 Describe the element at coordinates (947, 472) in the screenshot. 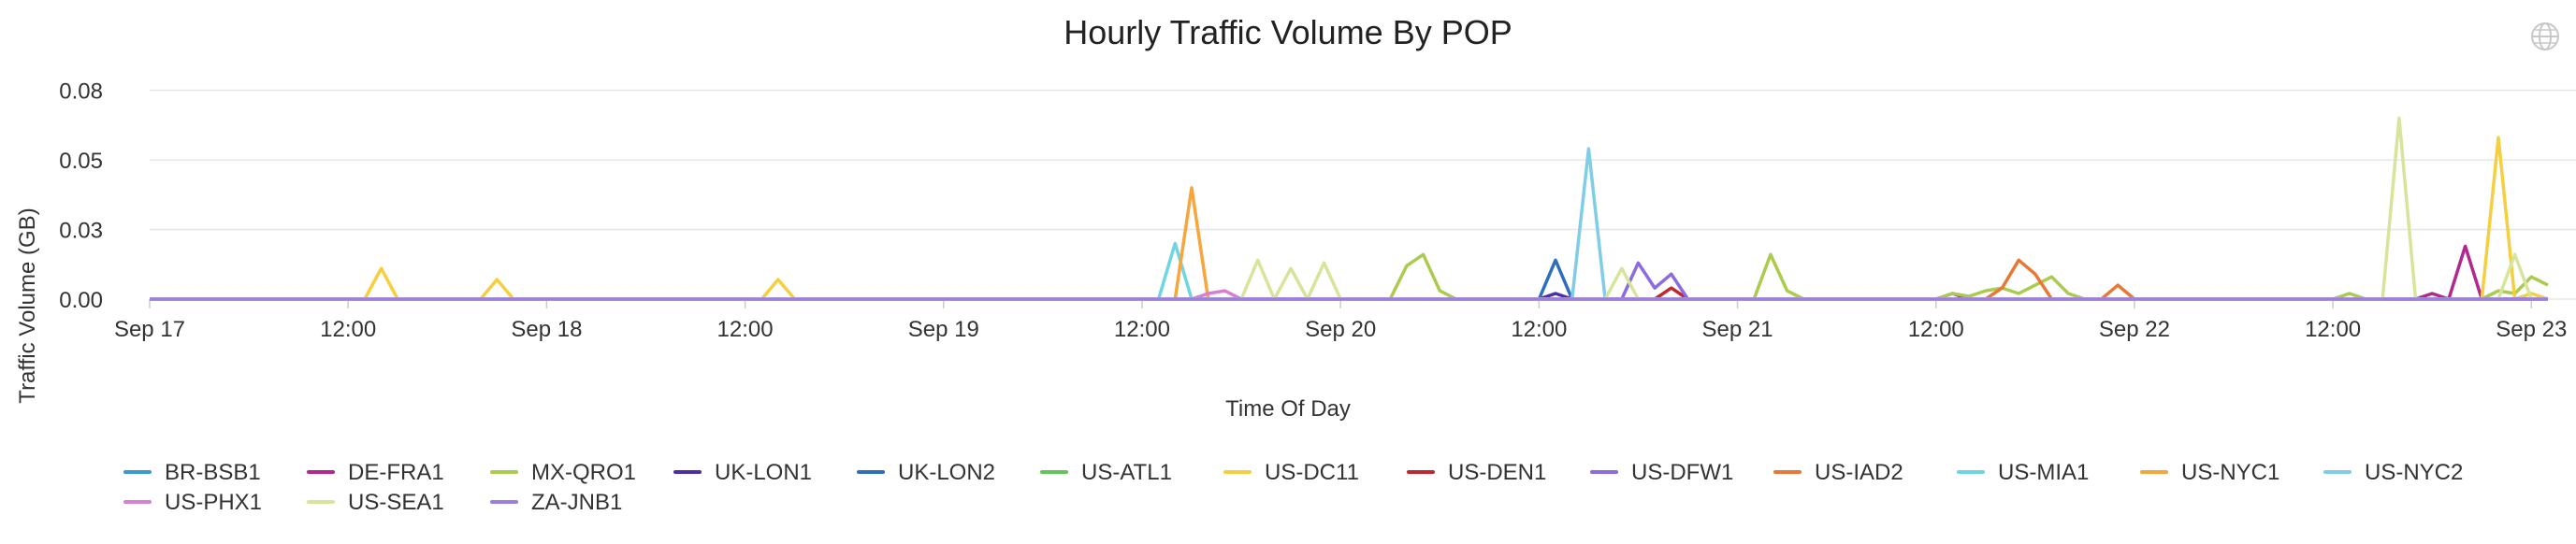

I see `legend-label: UK-LON2` at that location.